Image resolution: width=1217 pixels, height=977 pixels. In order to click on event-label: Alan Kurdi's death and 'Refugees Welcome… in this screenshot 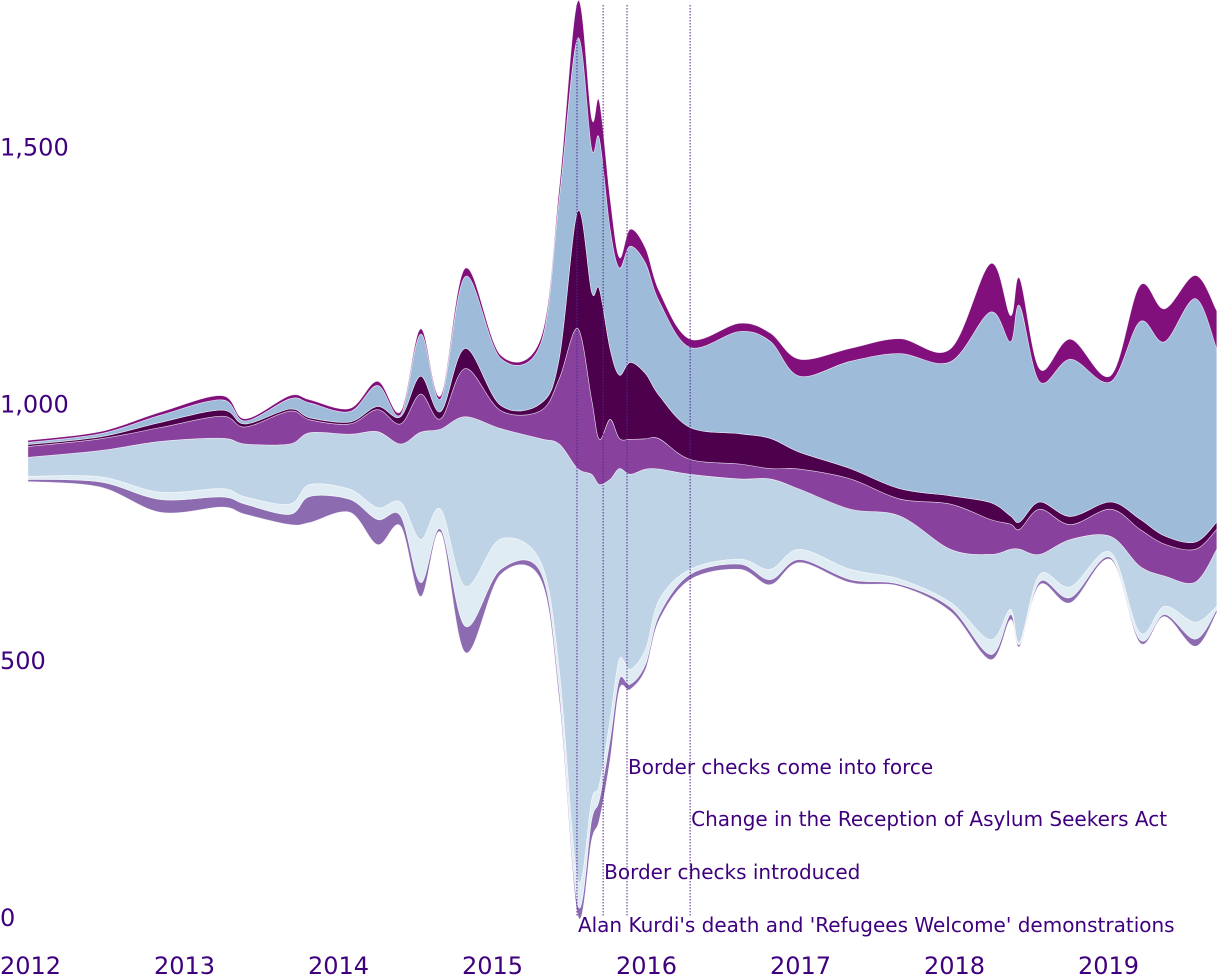, I will do `click(876, 925)`.